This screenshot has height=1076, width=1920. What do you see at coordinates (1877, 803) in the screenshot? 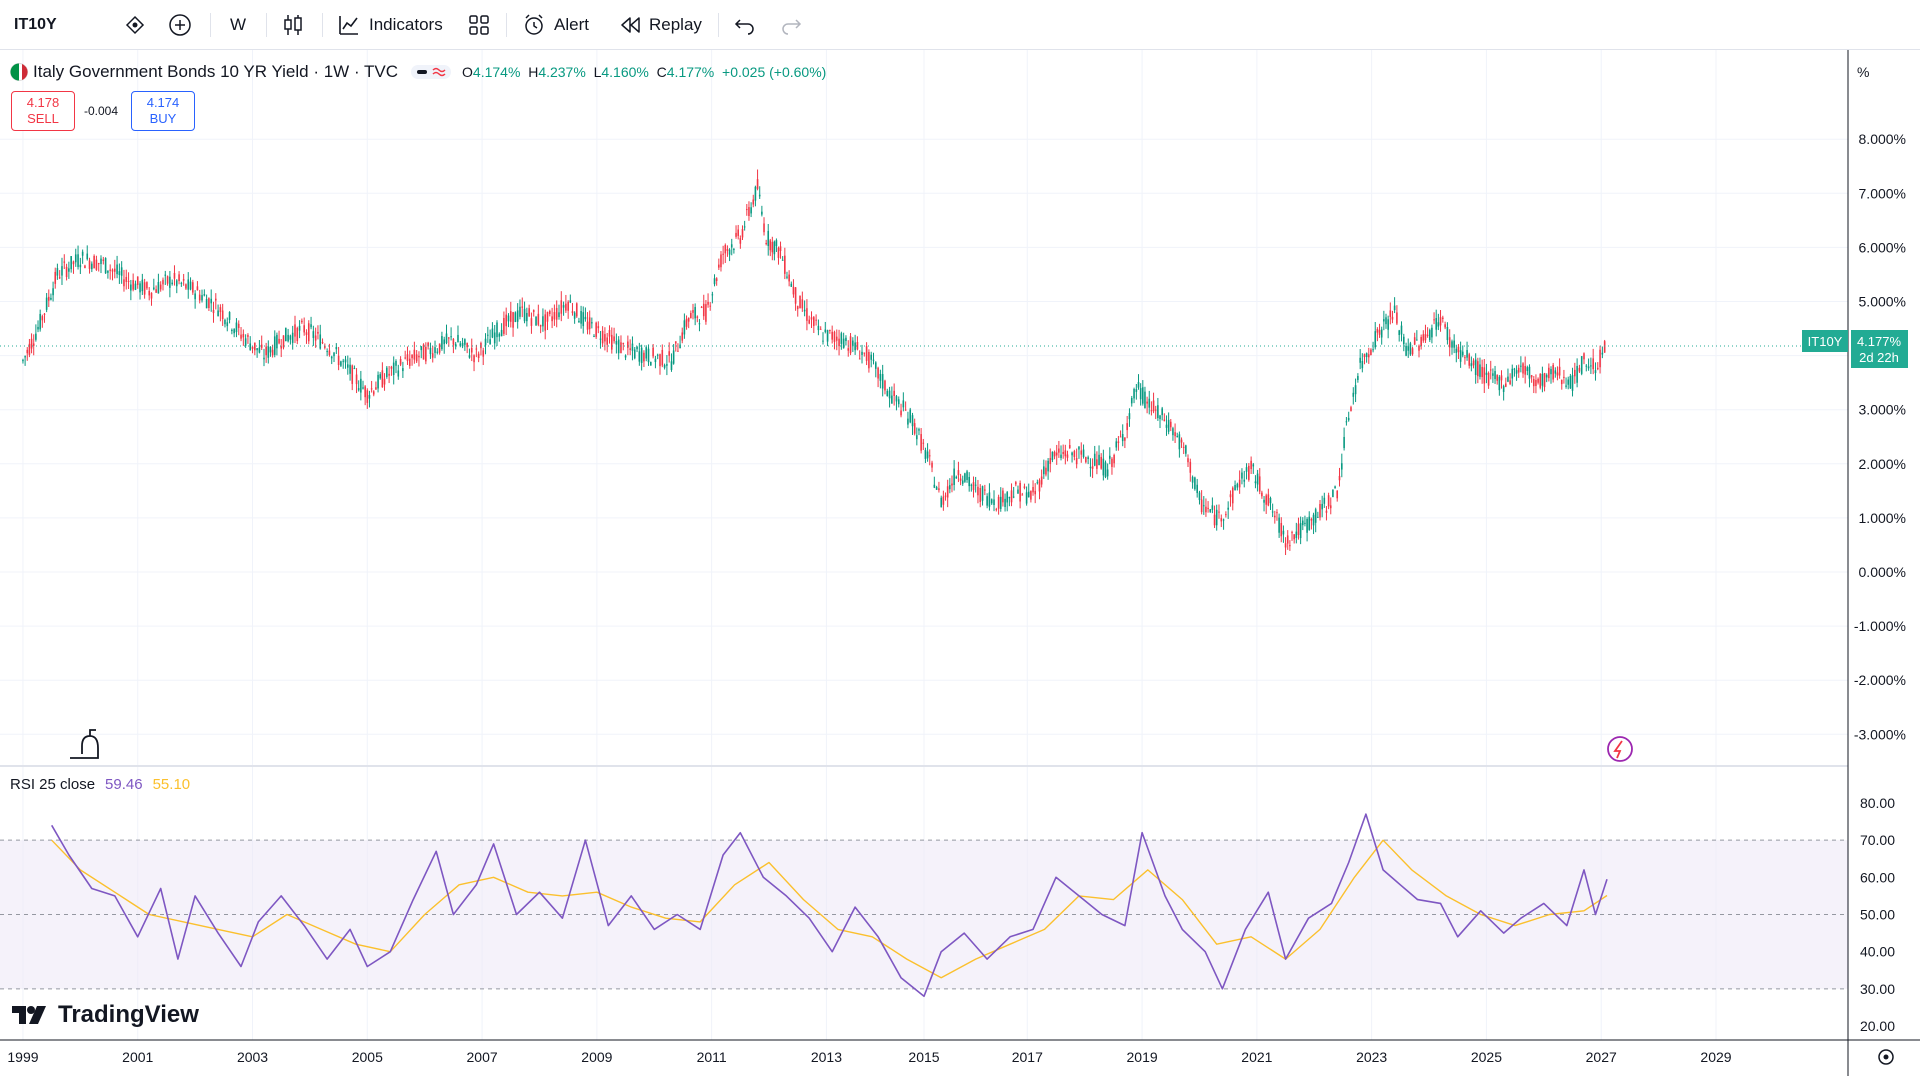
I see `rsi-tick-label: 80.00` at bounding box center [1877, 803].